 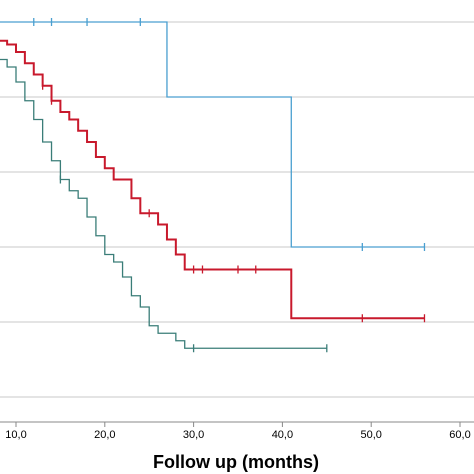 What do you see at coordinates (459, 435) in the screenshot?
I see `x-tick-label-5: 60,0` at bounding box center [459, 435].